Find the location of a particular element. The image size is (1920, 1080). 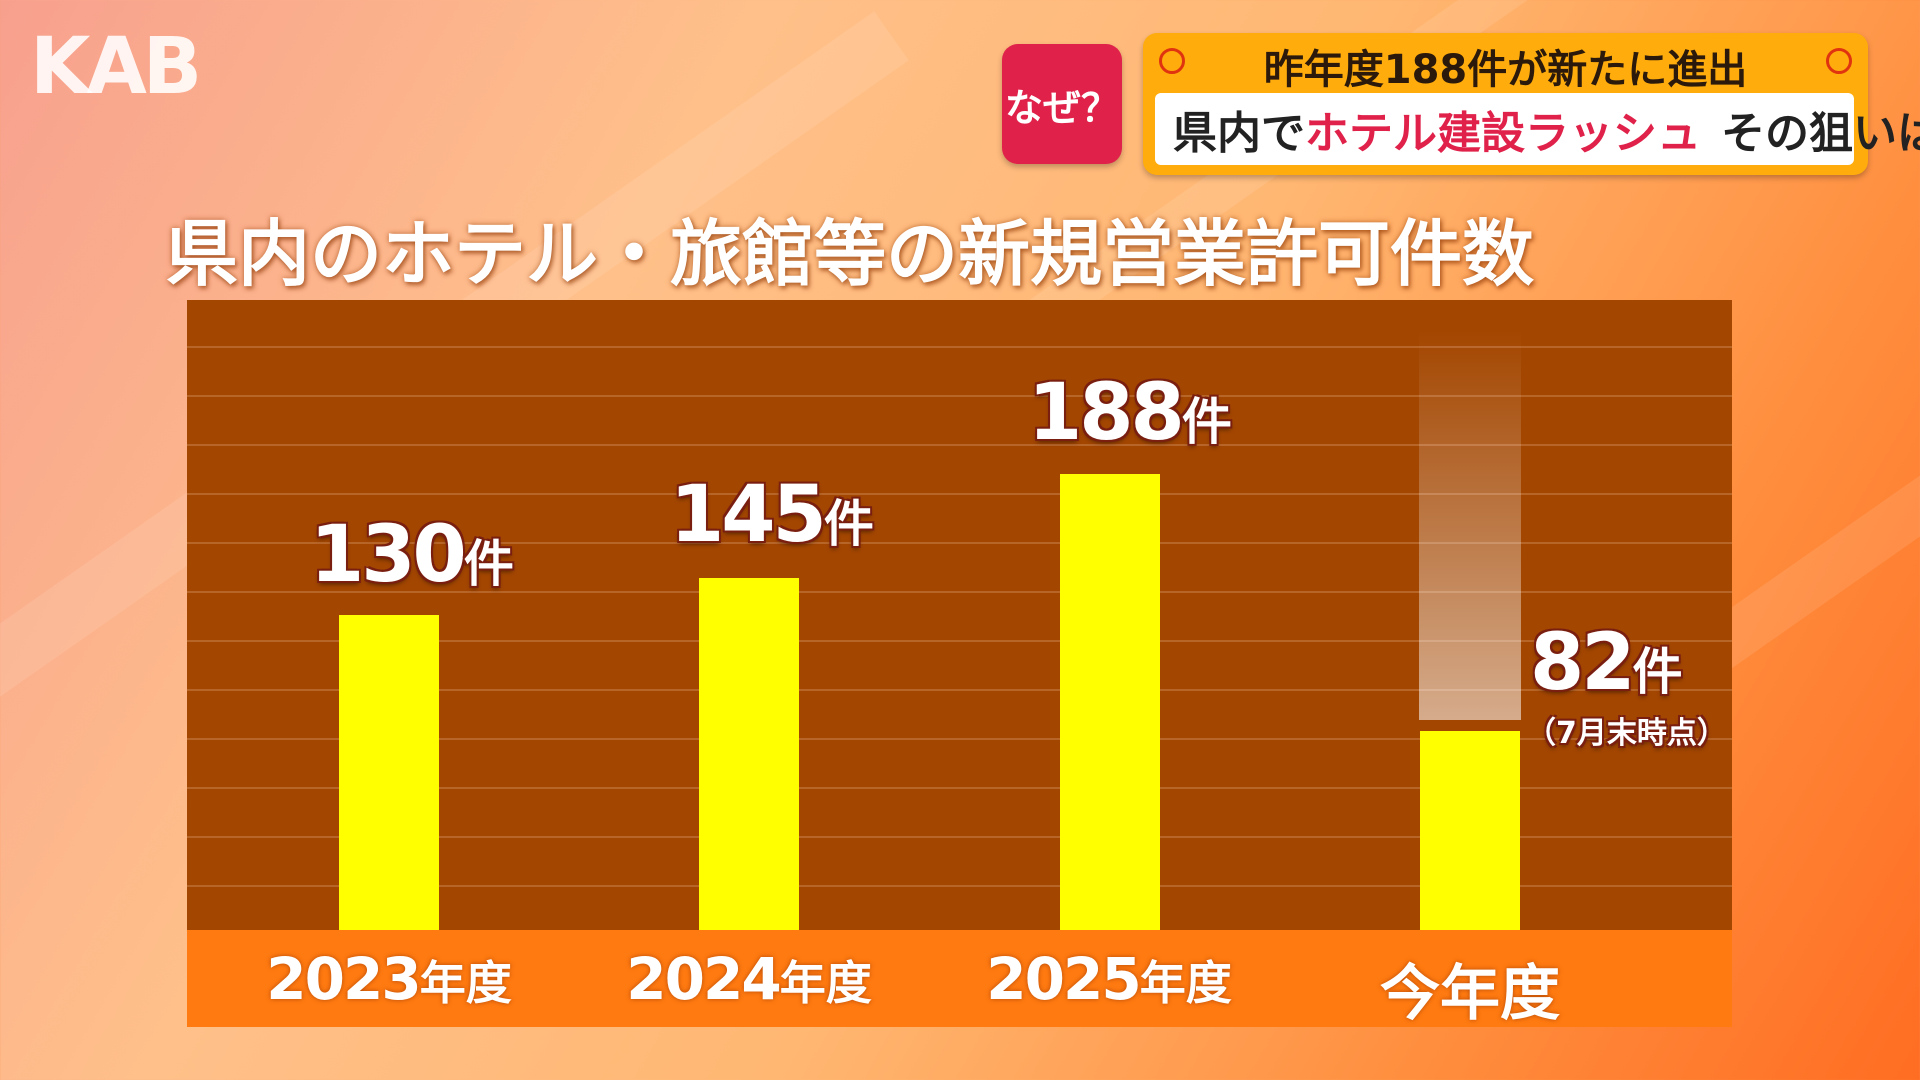

headline-top: 昨年度188件が新たに進出 is located at coordinates (1505, 70).